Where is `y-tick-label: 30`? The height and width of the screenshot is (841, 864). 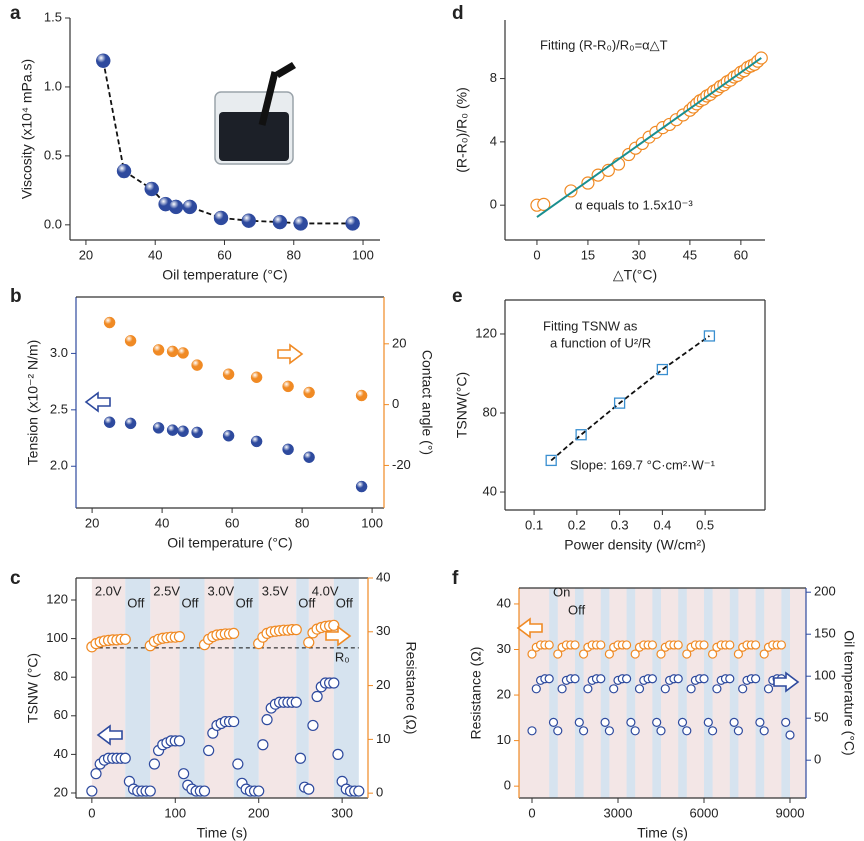
y-tick-label: 30 is located at coordinates (504, 648).